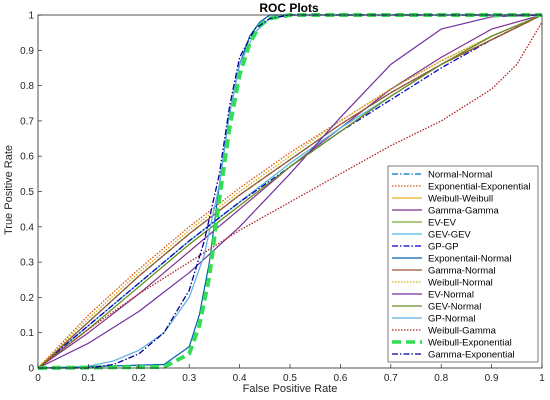 The width and height of the screenshot is (550, 400). I want to click on legend-label: Weibull-Exponential, so click(470, 342).